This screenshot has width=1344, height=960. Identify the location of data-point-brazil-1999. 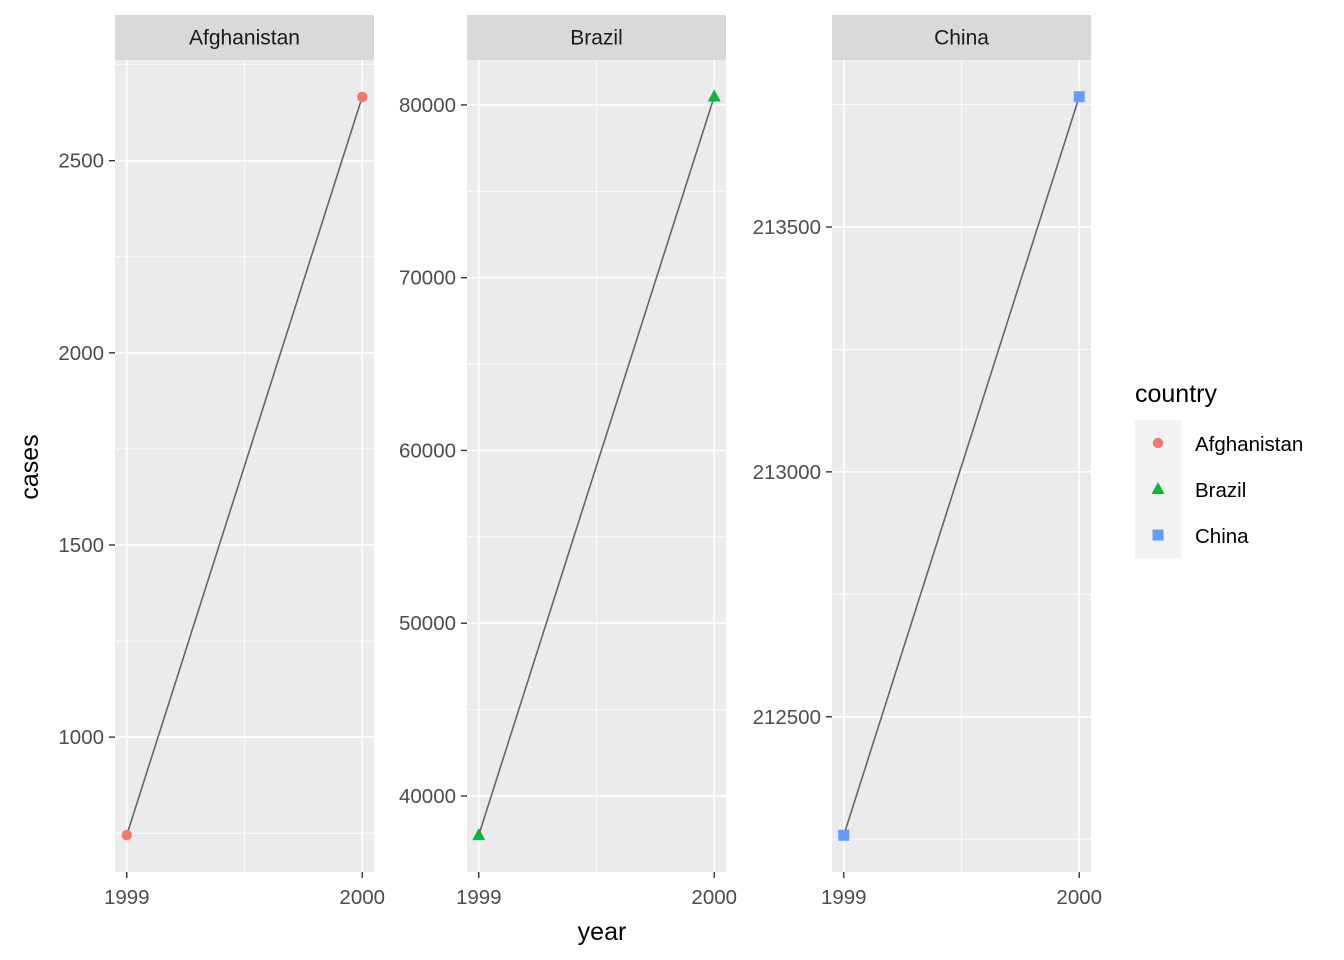
(479, 834).